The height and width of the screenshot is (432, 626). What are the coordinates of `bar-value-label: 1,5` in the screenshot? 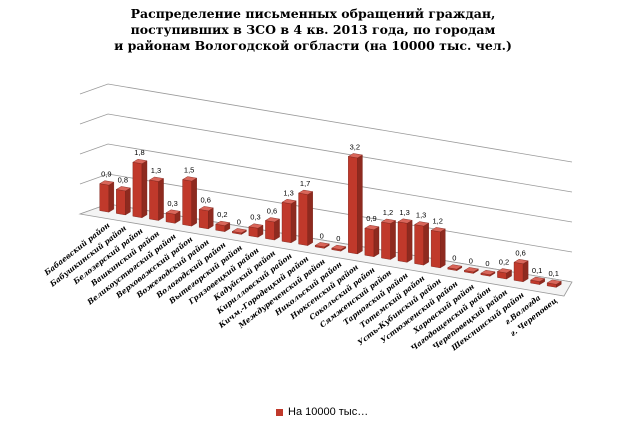 It's located at (189, 170).